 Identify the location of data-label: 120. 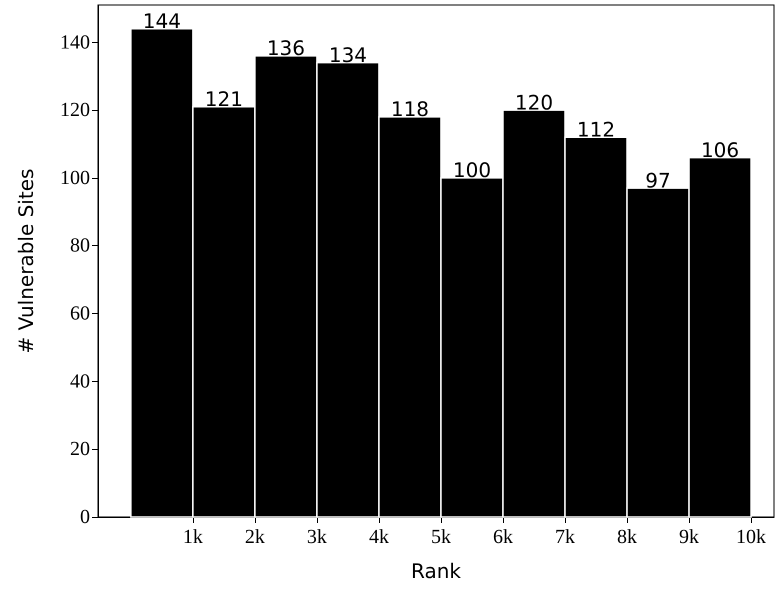
(534, 102).